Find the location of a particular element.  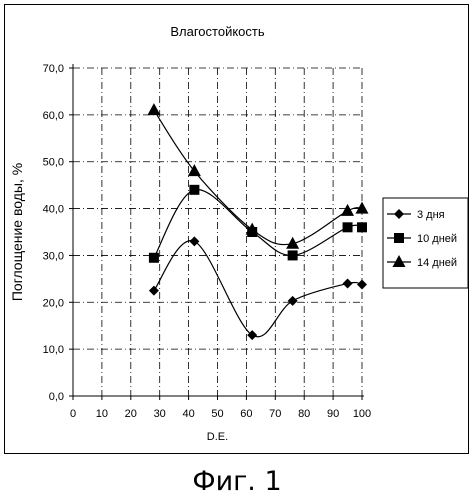

x-tick-label: 100 is located at coordinates (362, 414).